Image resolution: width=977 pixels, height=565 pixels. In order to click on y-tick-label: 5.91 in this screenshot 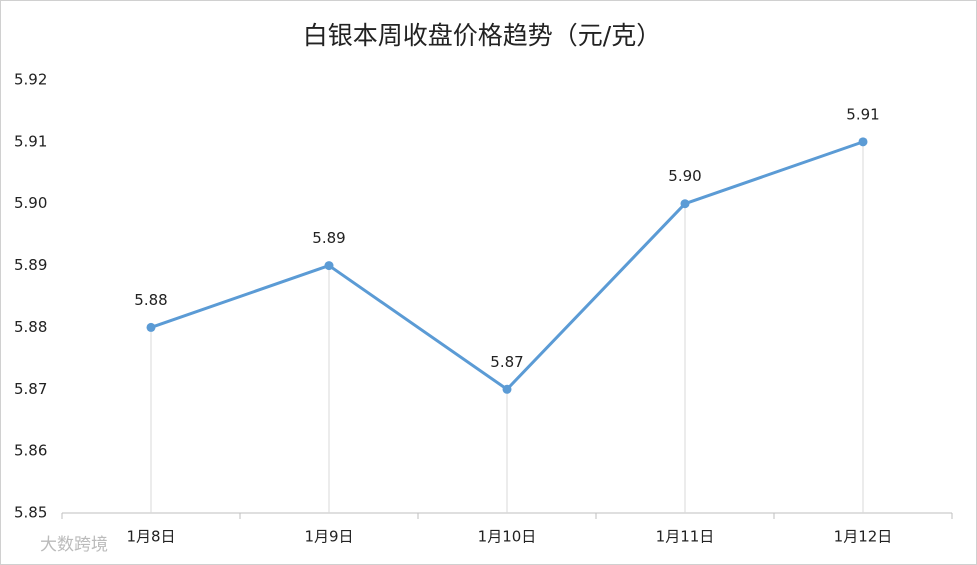, I will do `click(30, 141)`.